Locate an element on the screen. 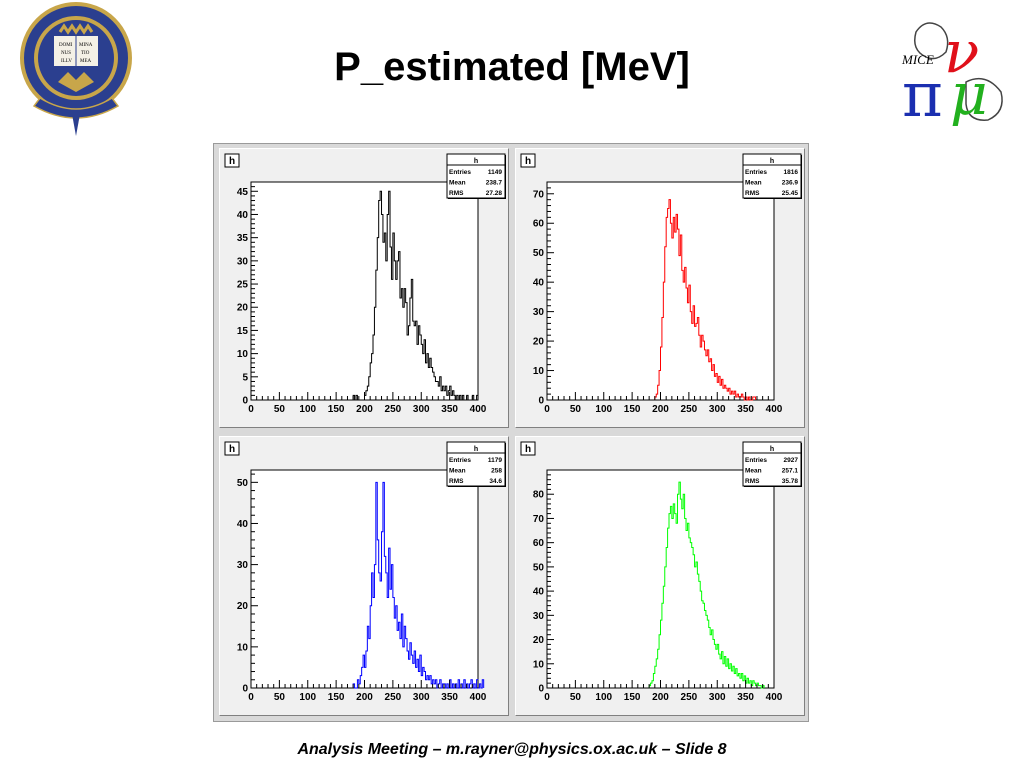  x-tick-label: 250 is located at coordinates (393, 409).